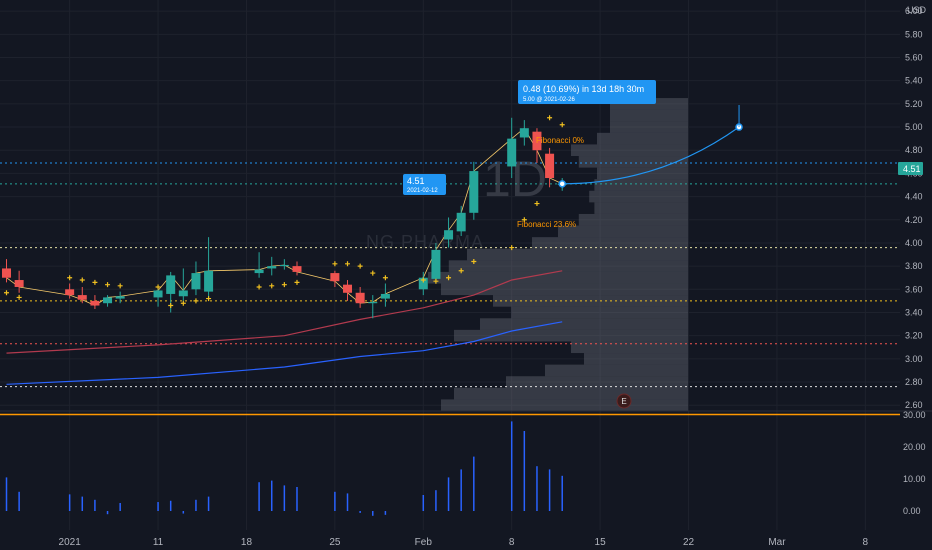 Image resolution: width=932 pixels, height=550 pixels. What do you see at coordinates (495, 542) in the screenshot?
I see `time-axis: 2021111825Feb81522Mar81522Apr` at bounding box center [495, 542].